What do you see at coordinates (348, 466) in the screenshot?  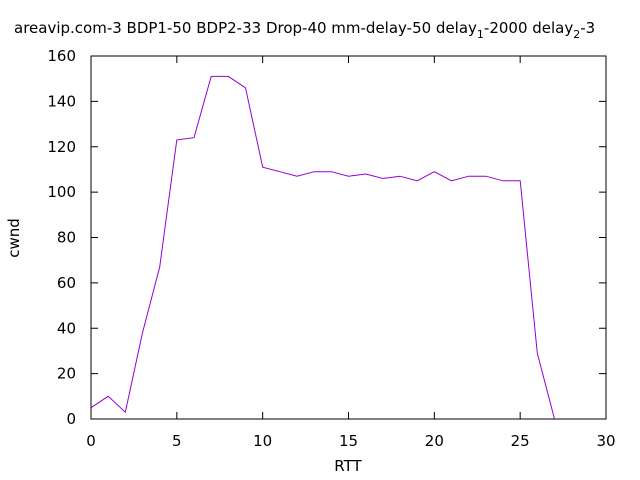 I see `x-axis-label: RTT` at bounding box center [348, 466].